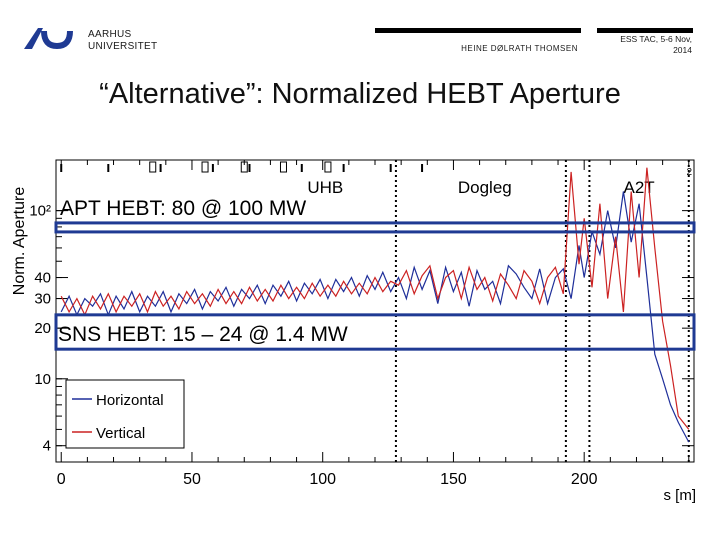 This screenshot has width=720, height=540. I want to click on x-axis-label: s [m], so click(680, 495).